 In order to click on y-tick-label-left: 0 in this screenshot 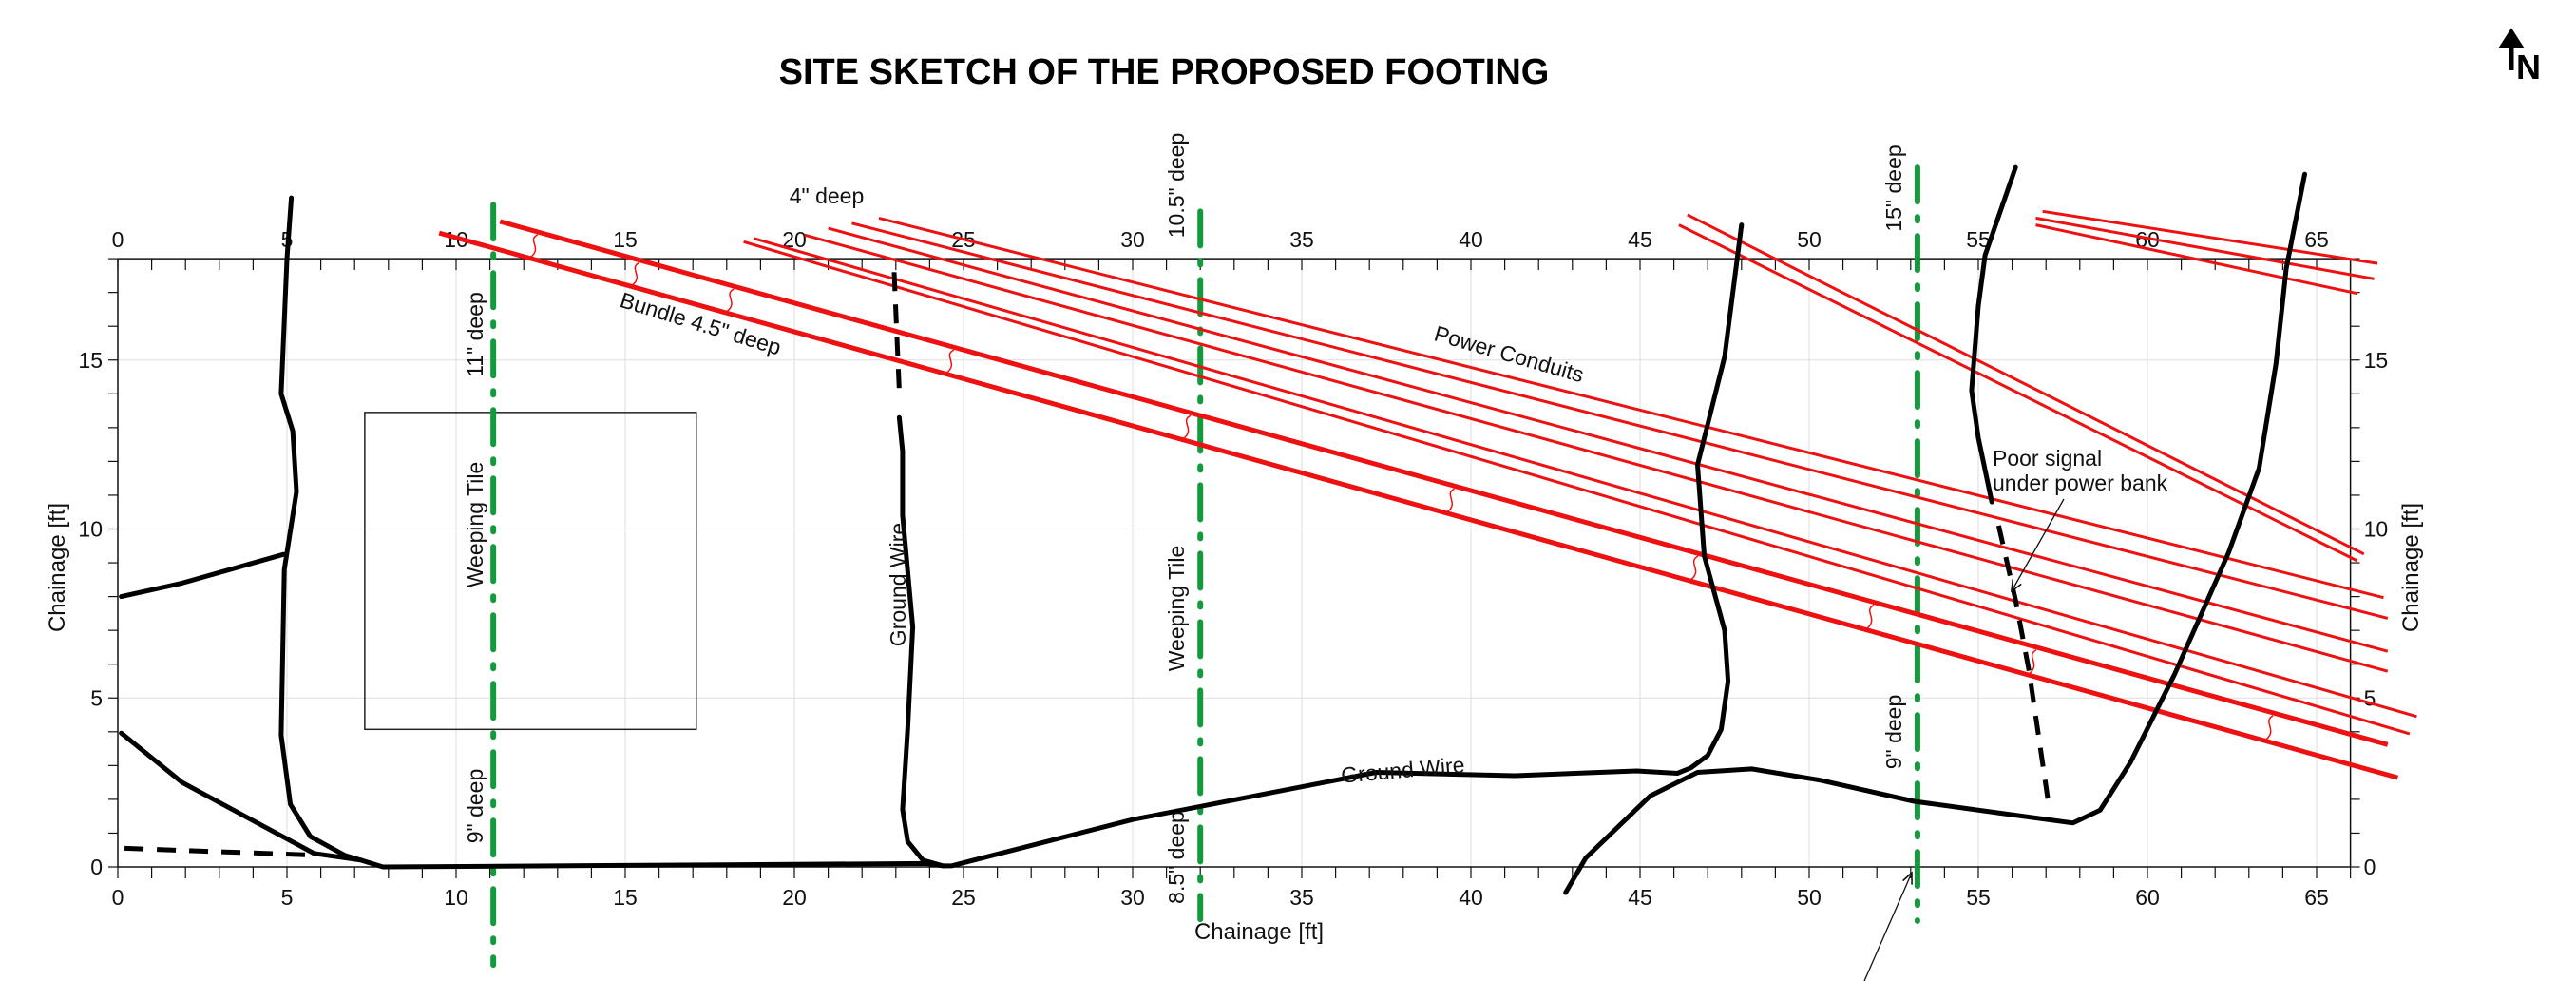, I will do `click(96, 867)`.